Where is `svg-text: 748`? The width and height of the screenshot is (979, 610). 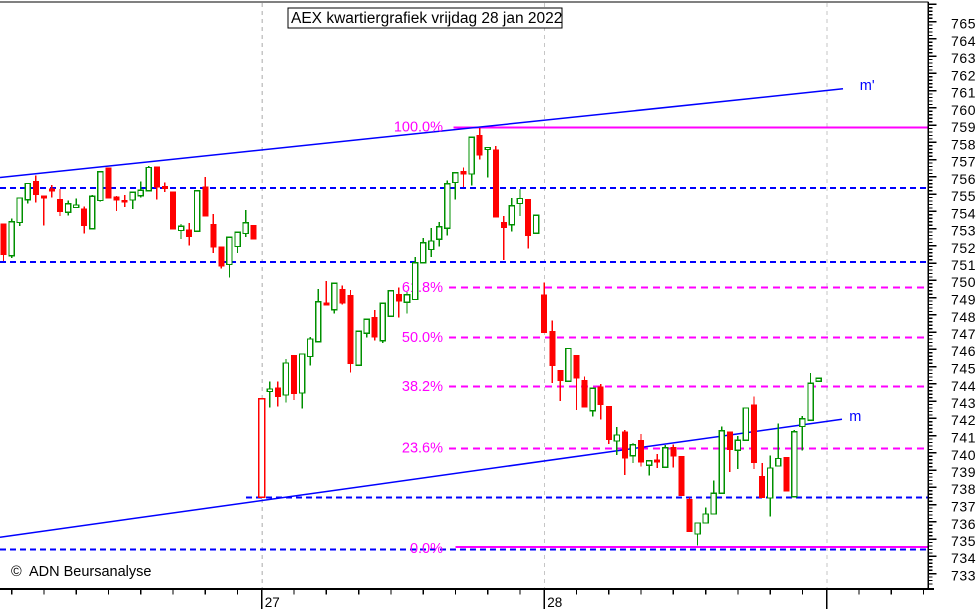 svg-text: 748 is located at coordinates (963, 317).